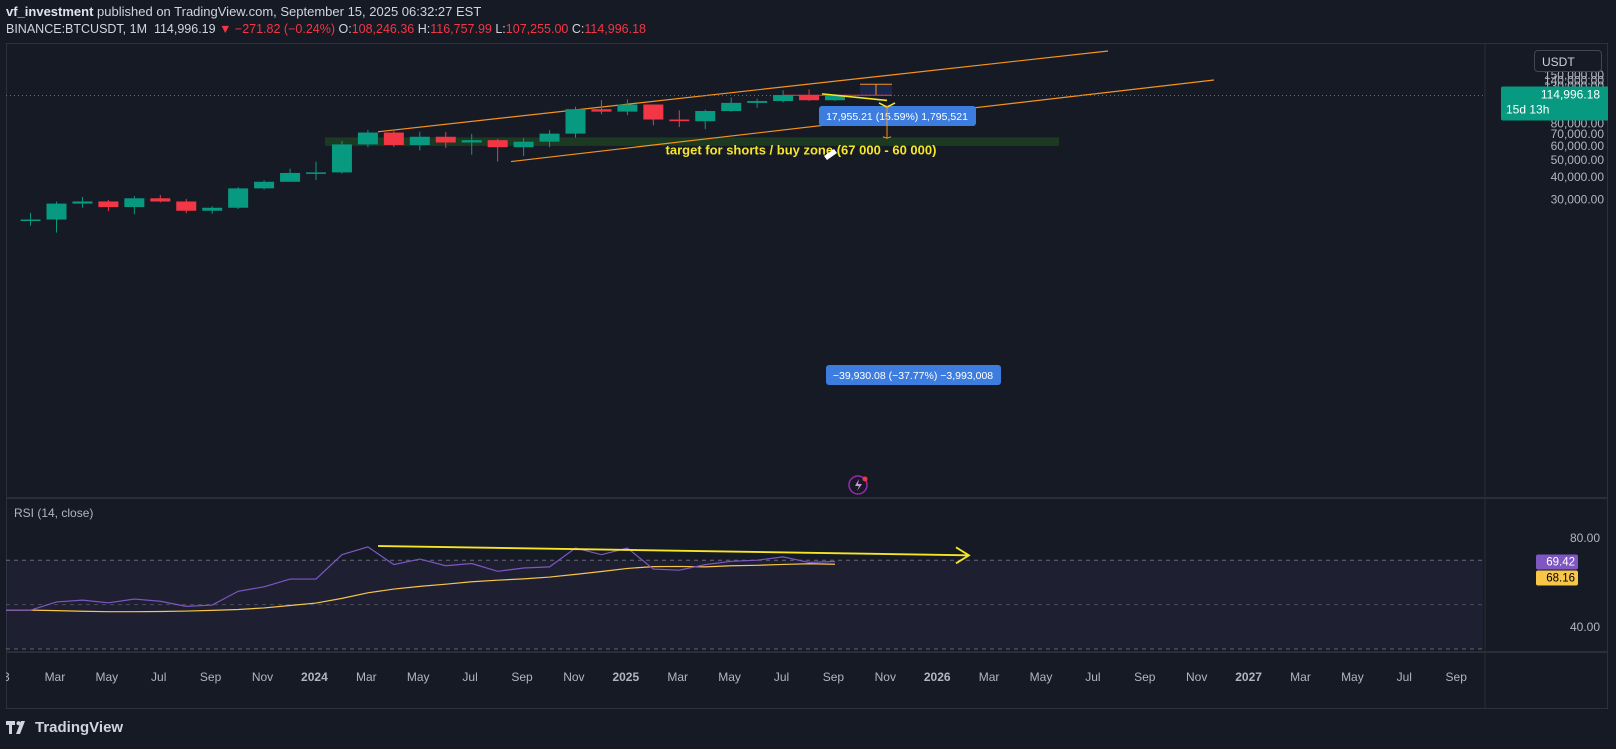  Describe the element at coordinates (1570, 95) in the screenshot. I see `last-price-badge-text: 114,996.18` at that location.